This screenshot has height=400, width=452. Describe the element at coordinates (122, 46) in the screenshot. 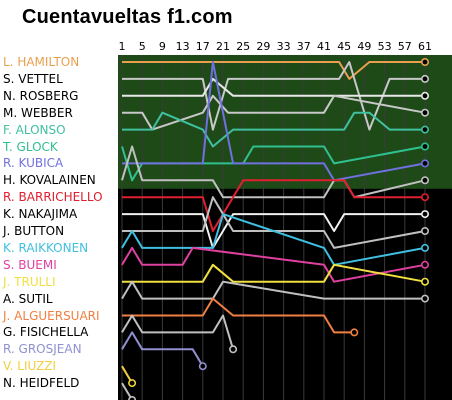

I see `x-tick-1: 1` at that location.